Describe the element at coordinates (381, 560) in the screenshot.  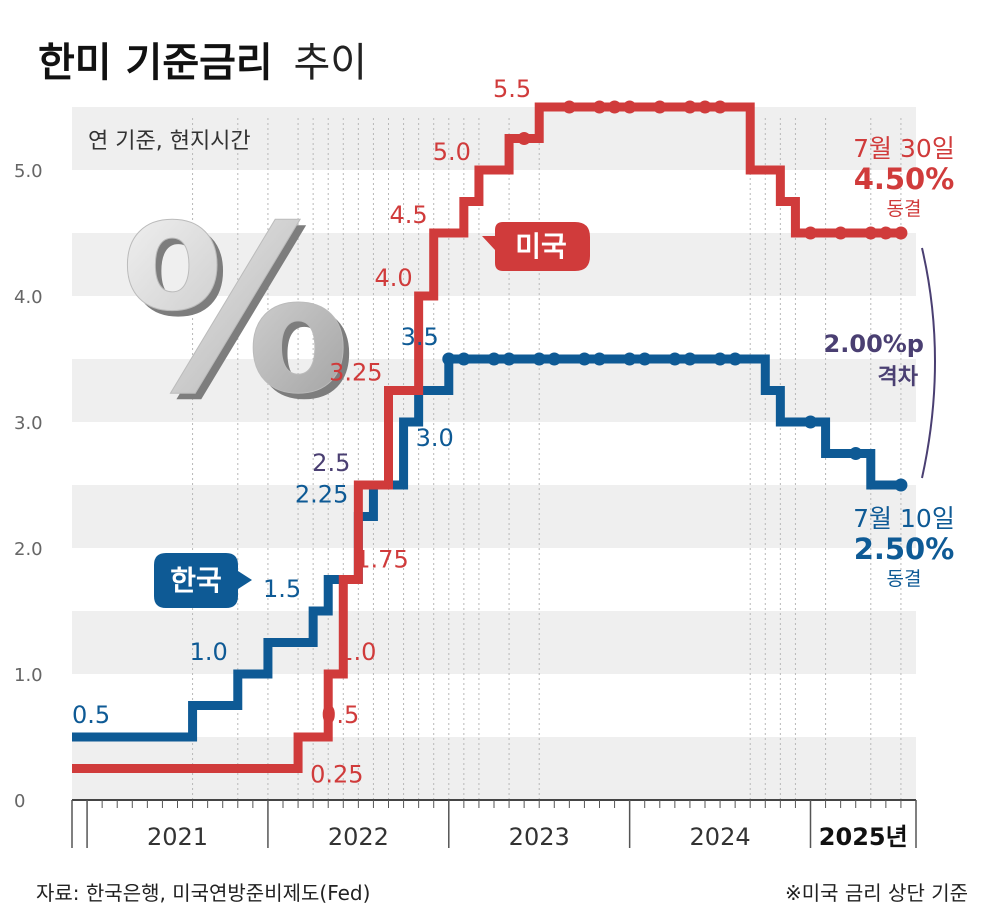
I see `value-label-us: 1.75` at that location.